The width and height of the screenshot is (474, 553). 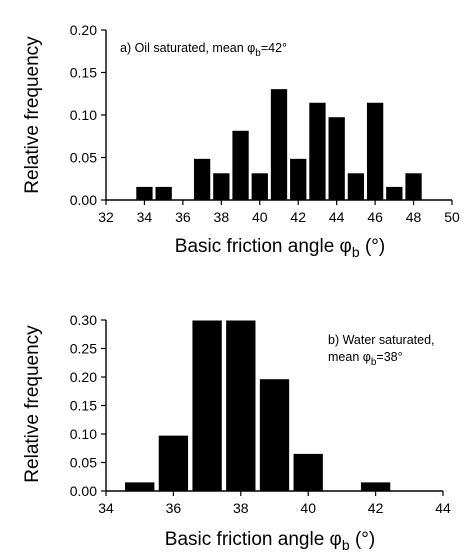 What do you see at coordinates (83, 349) in the screenshot?
I see `y-tick-label: 0.25` at bounding box center [83, 349].